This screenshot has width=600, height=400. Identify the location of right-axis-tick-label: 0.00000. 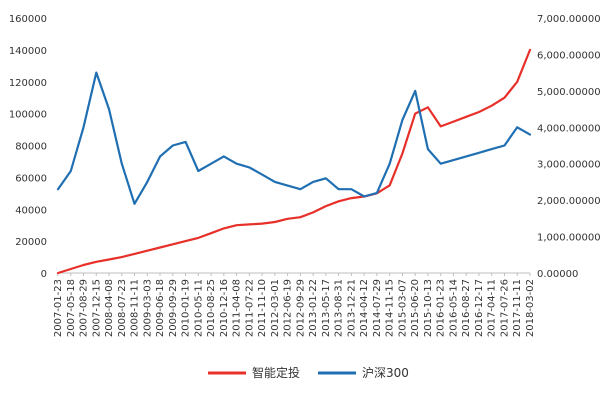
(557, 274).